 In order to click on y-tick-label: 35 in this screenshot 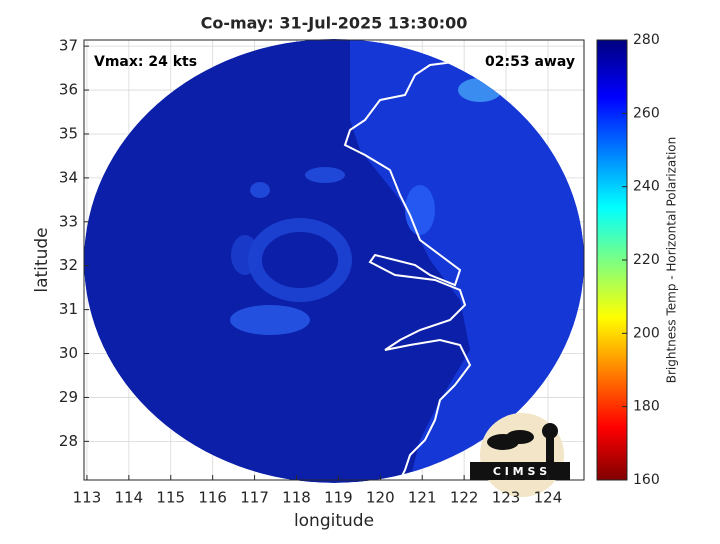, I will do `click(68, 133)`.